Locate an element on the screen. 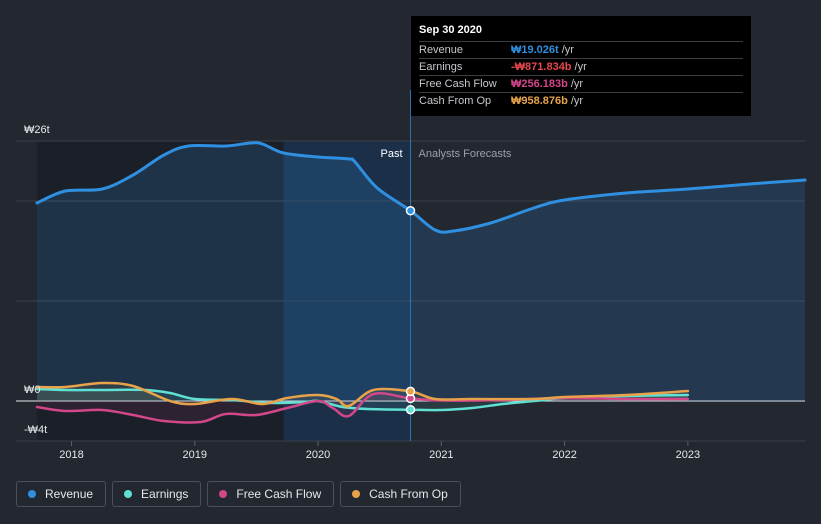 This screenshot has width=821, height=524. x-tick-label: 2022 is located at coordinates (564, 455).